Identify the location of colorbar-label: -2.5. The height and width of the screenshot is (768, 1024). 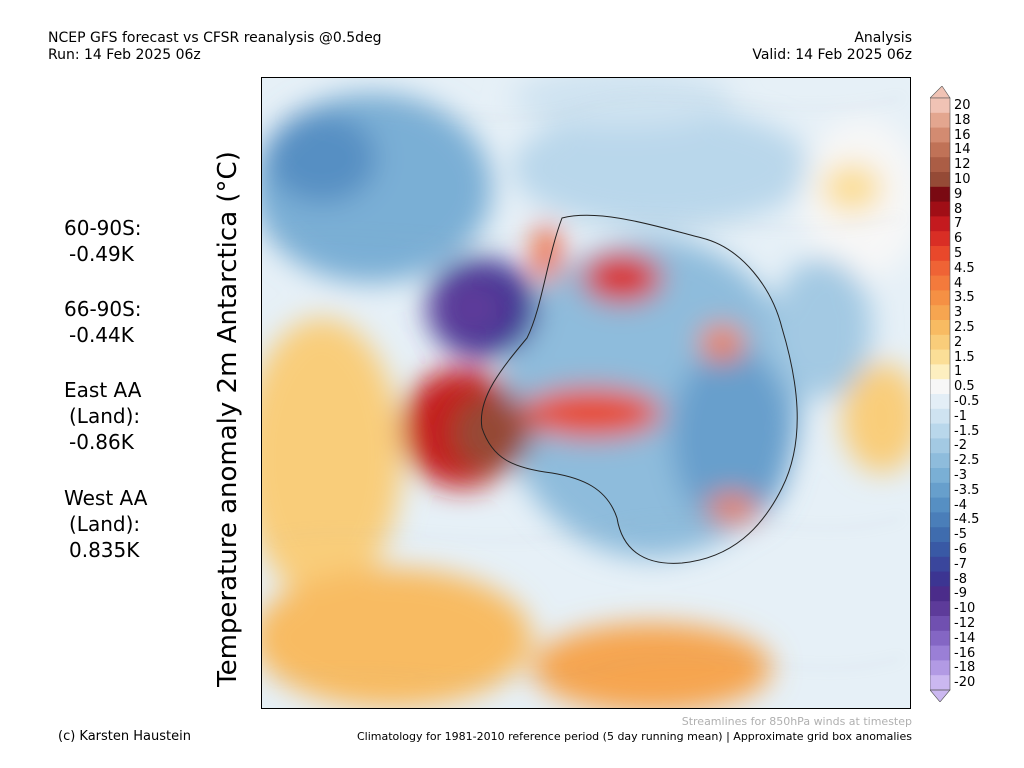
(967, 461).